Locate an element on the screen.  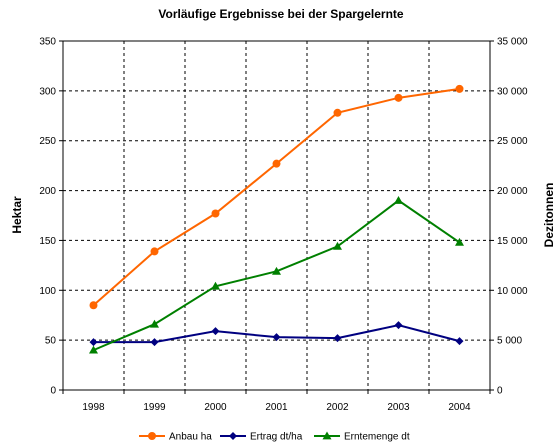
legend-item: Erntemenge dt is located at coordinates (362, 437).